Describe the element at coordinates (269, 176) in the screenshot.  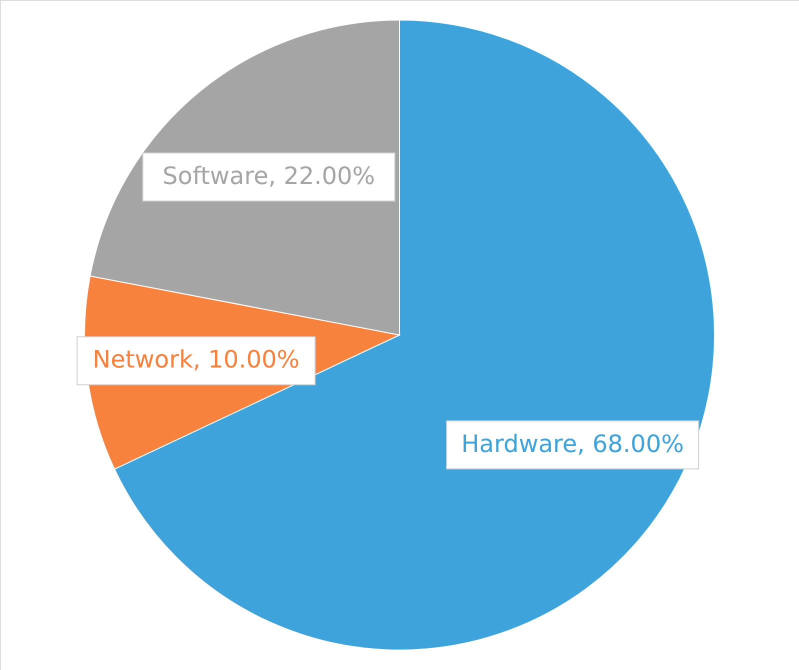
I see `slice-label: Software, 22.00%` at that location.